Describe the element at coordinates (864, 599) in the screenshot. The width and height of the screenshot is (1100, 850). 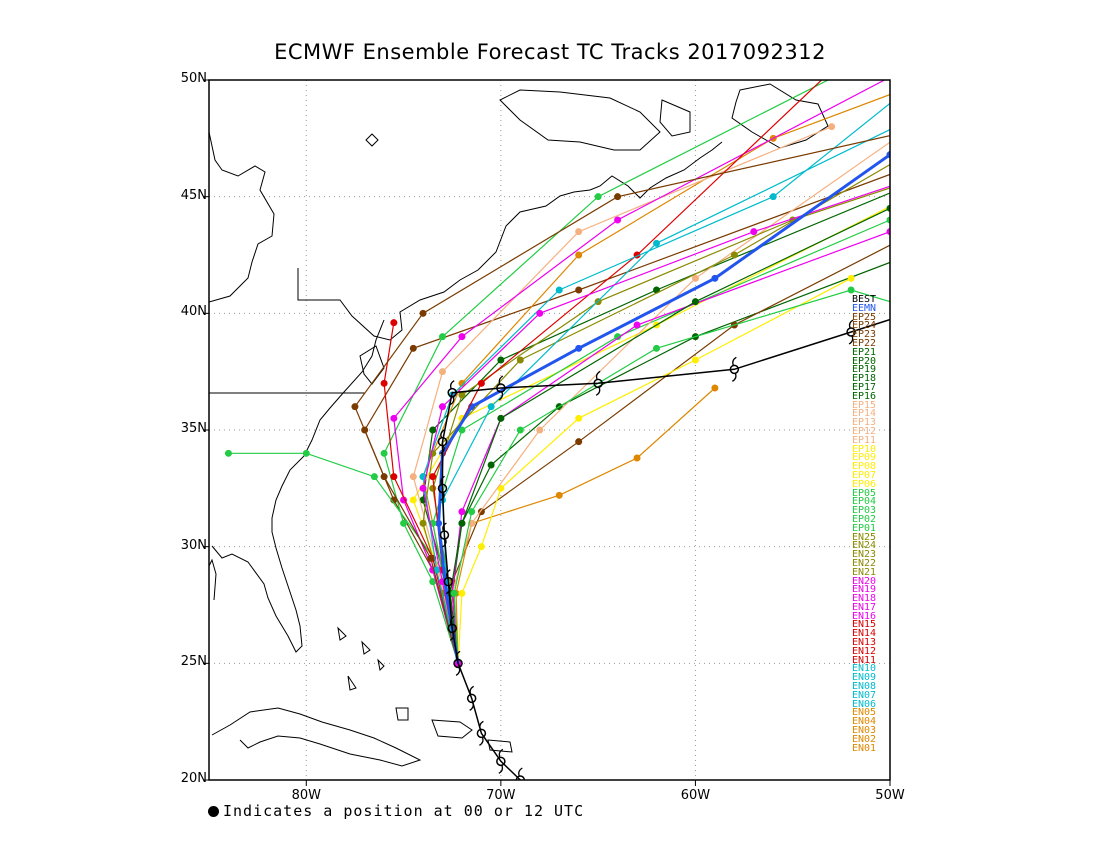
I see `legend-entry: EN18` at that location.